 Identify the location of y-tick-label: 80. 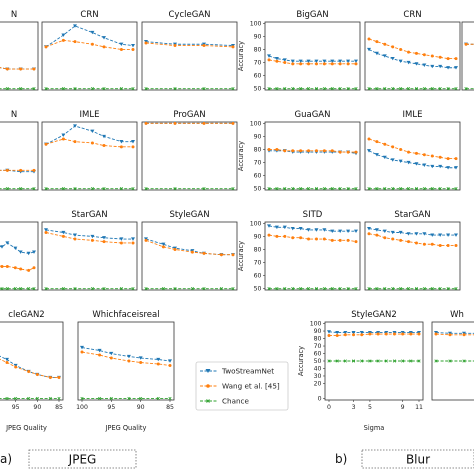
(258, 149).